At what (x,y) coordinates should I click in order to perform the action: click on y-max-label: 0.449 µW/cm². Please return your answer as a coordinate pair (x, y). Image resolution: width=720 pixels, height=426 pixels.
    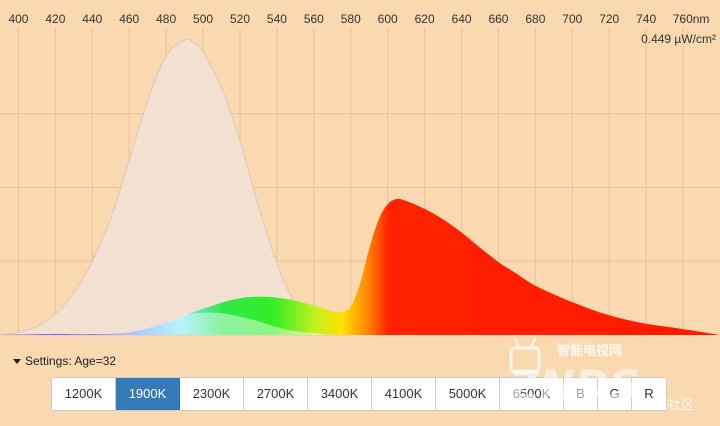
    Looking at the image, I should click on (678, 39).